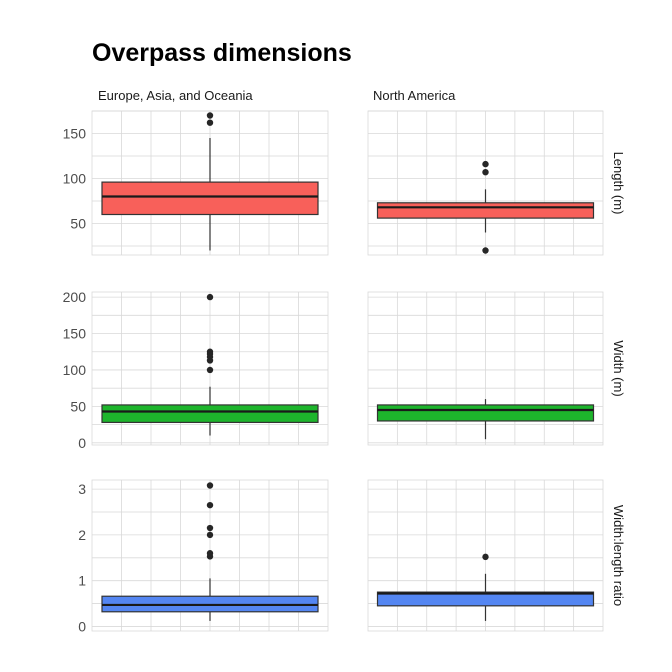 This screenshot has width=672, height=672. I want to click on panel-r2-c1: 0 50 100 150 200, so click(196, 370).